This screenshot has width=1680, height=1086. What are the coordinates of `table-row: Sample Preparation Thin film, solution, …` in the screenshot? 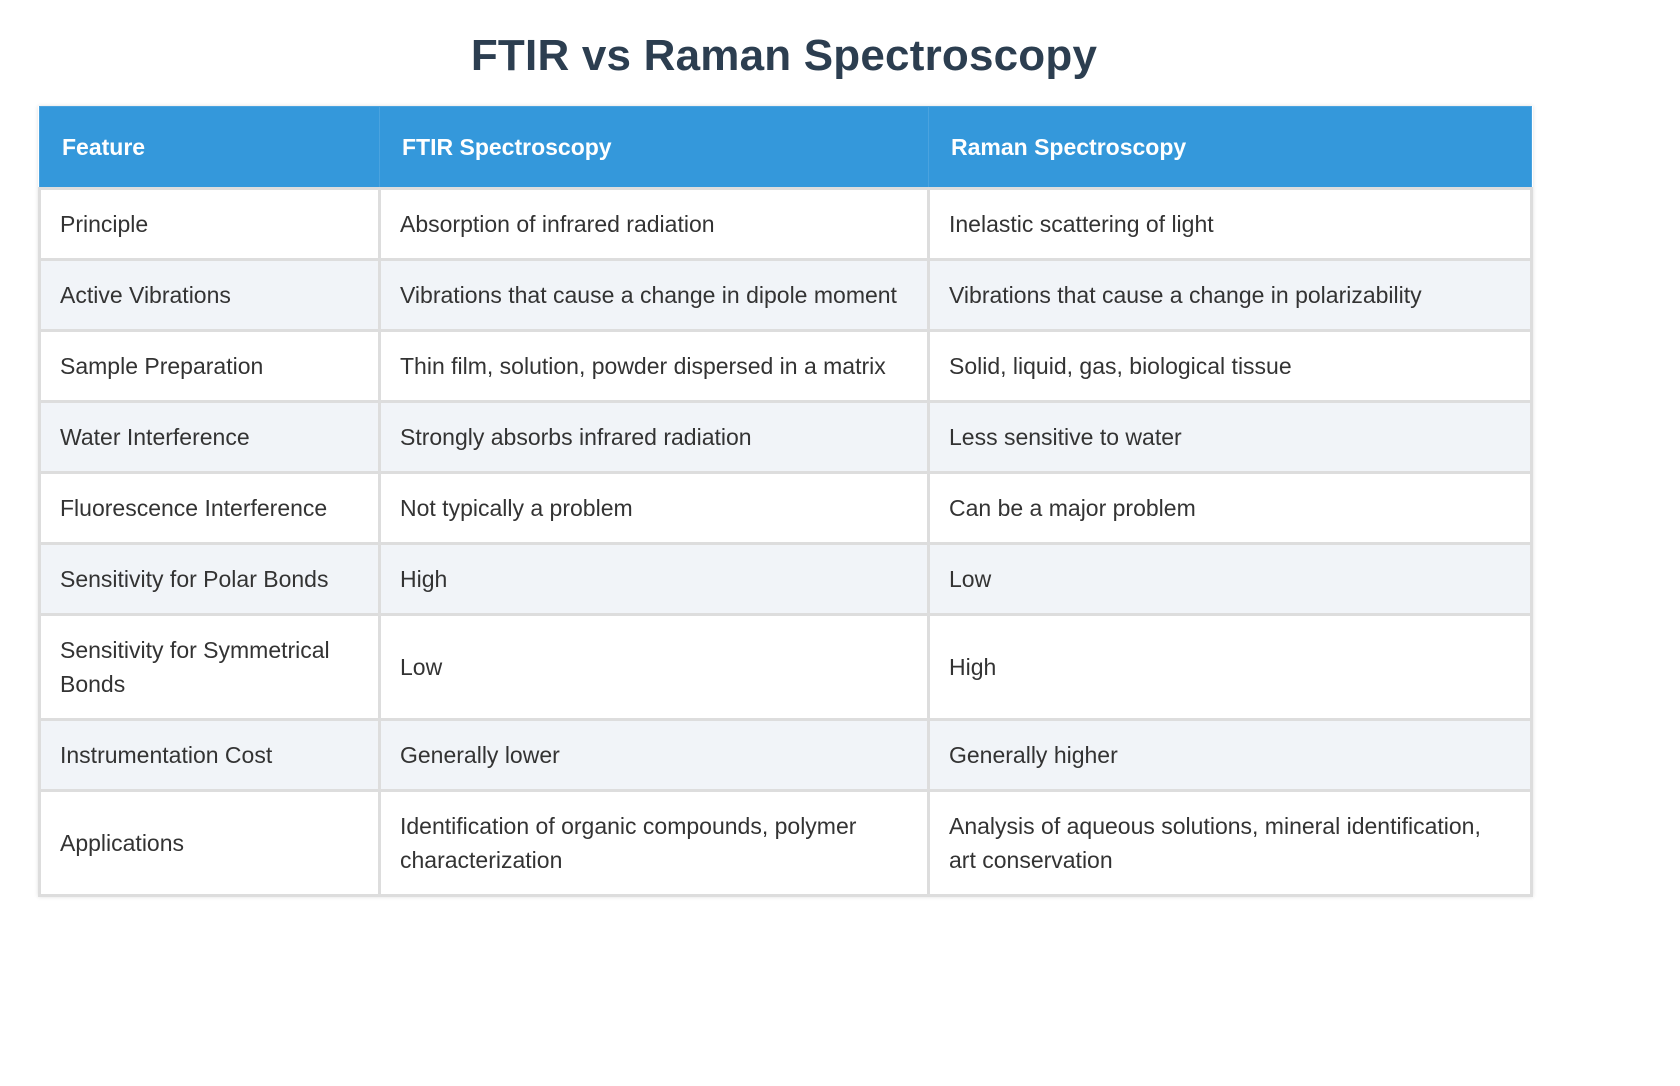 It's located at (785, 366).